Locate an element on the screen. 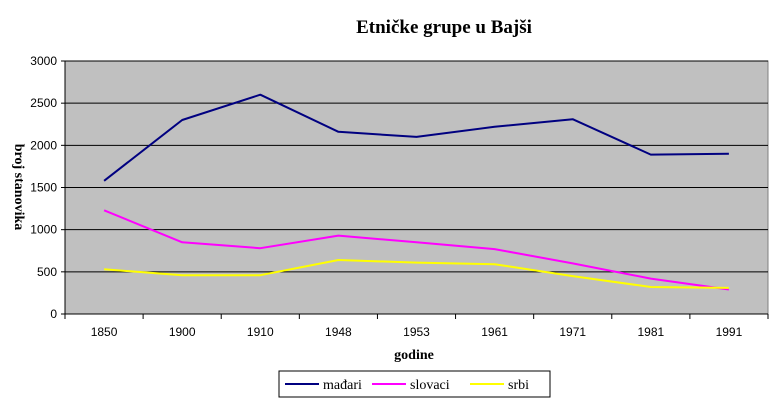 The height and width of the screenshot is (403, 774). y-tick-label: 3000 is located at coordinates (43, 61).